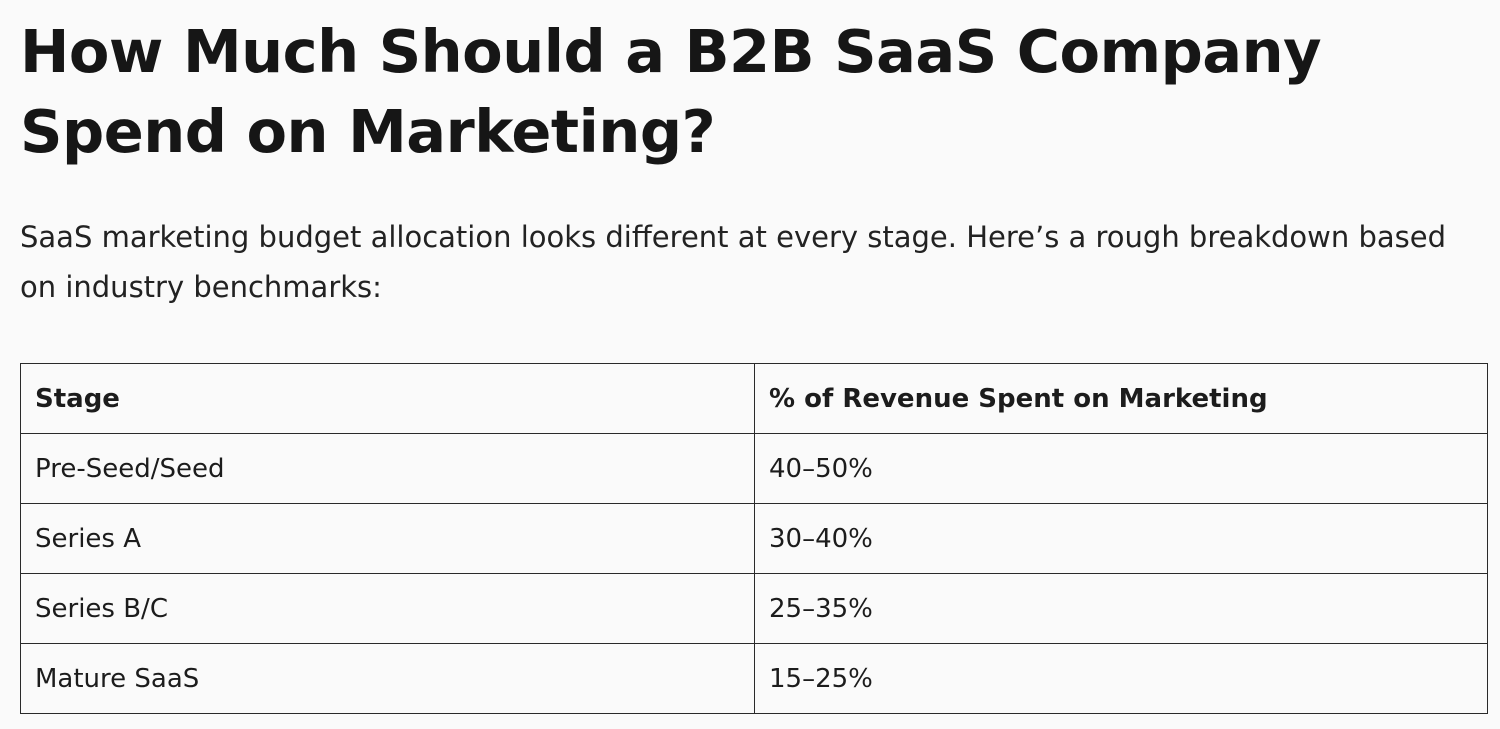  Describe the element at coordinates (1121, 538) in the screenshot. I see `percent-cell: 30–40%` at that location.